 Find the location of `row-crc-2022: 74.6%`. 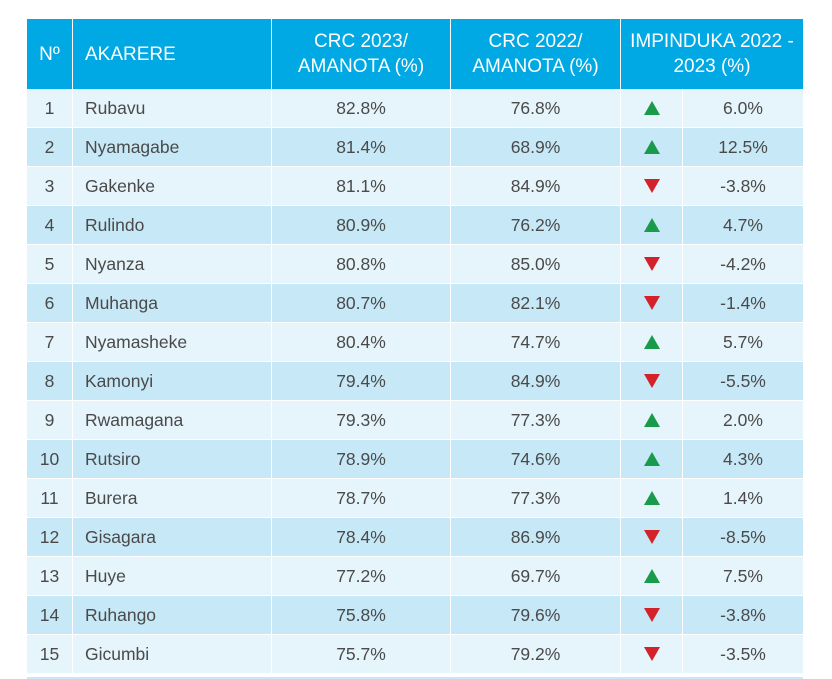

row-crc-2022: 74.6% is located at coordinates (536, 459).